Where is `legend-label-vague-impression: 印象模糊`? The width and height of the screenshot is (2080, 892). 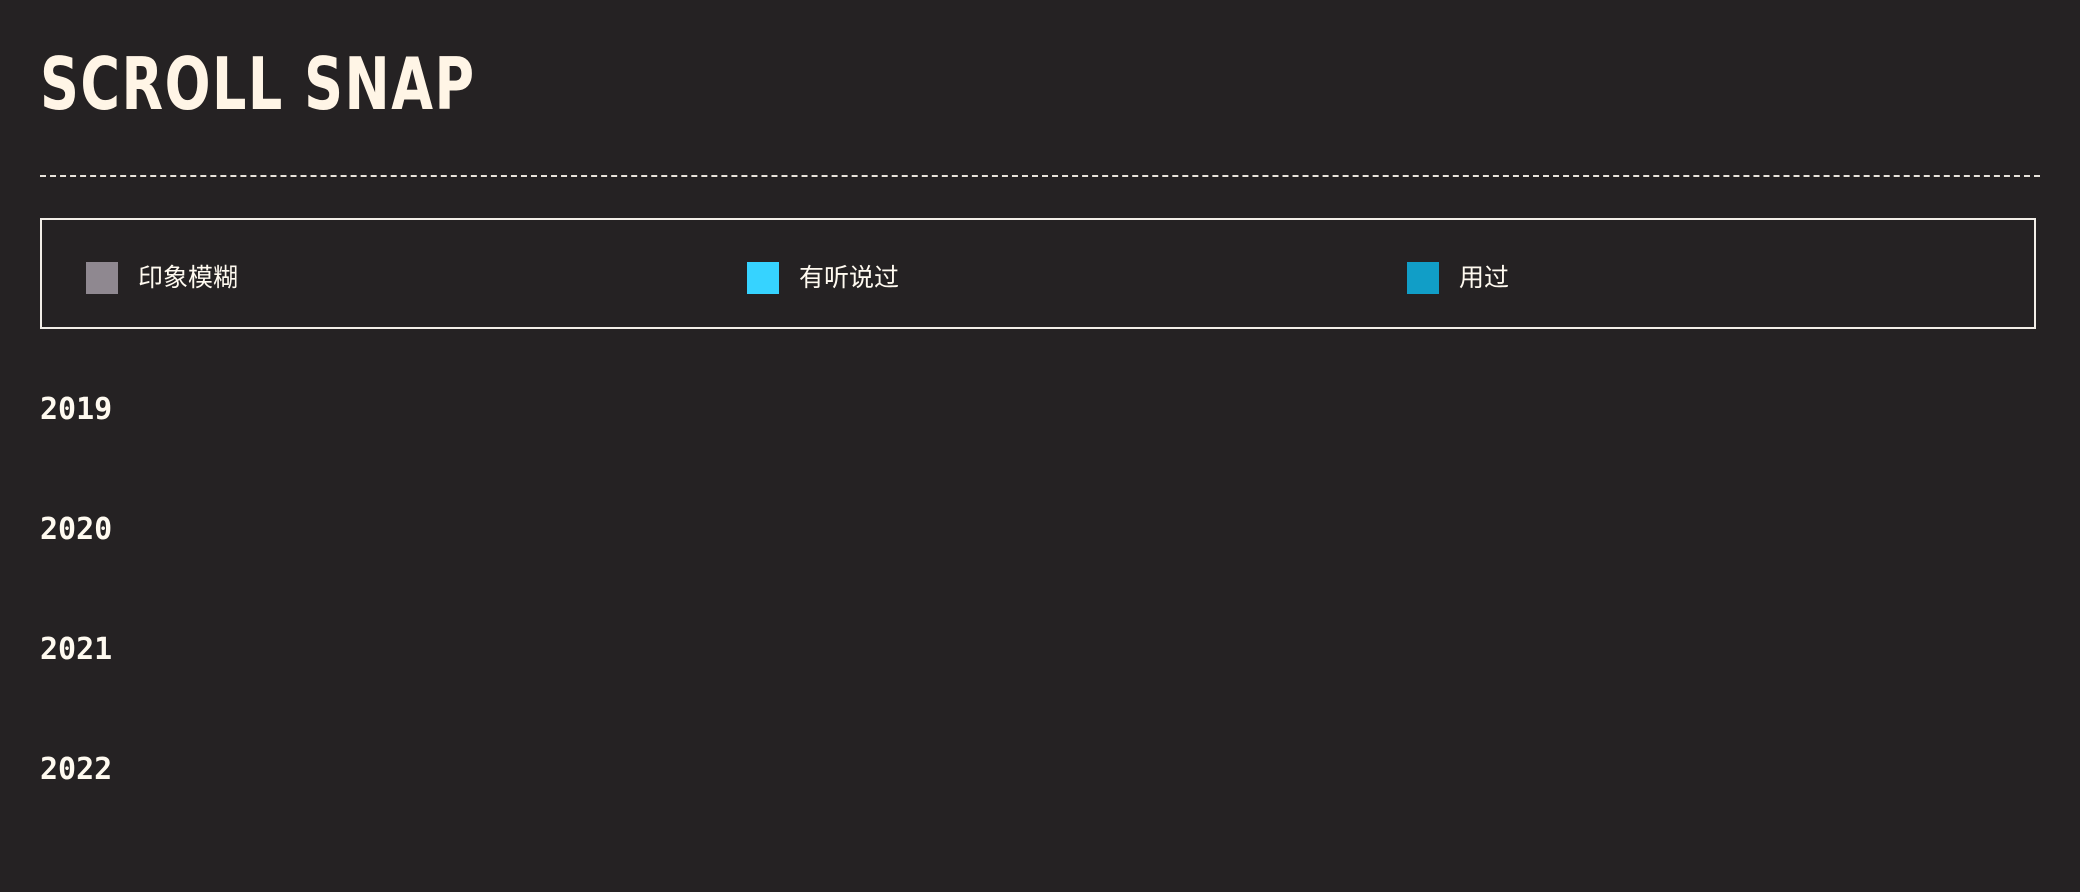
legend-label-vague-impression: 印象模糊 is located at coordinates (188, 277).